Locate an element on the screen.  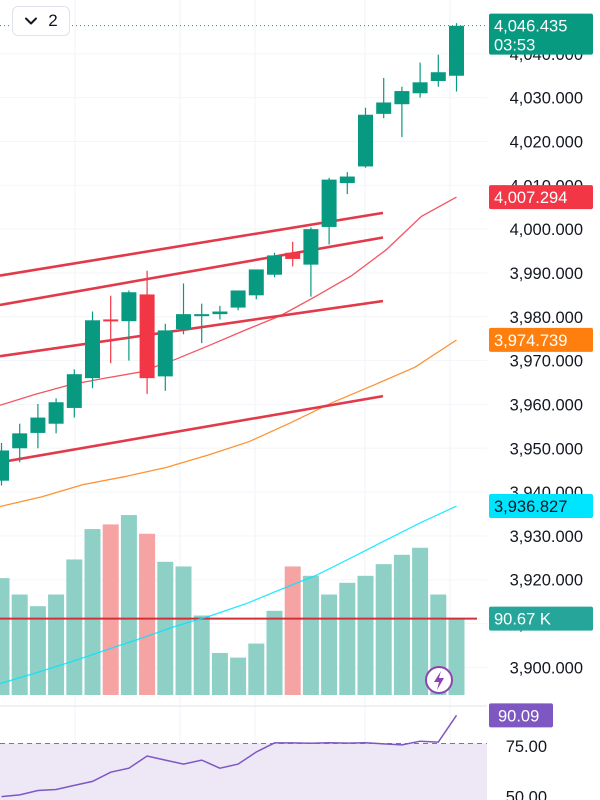
price-tick-label: 3,990.000 is located at coordinates (546, 274).